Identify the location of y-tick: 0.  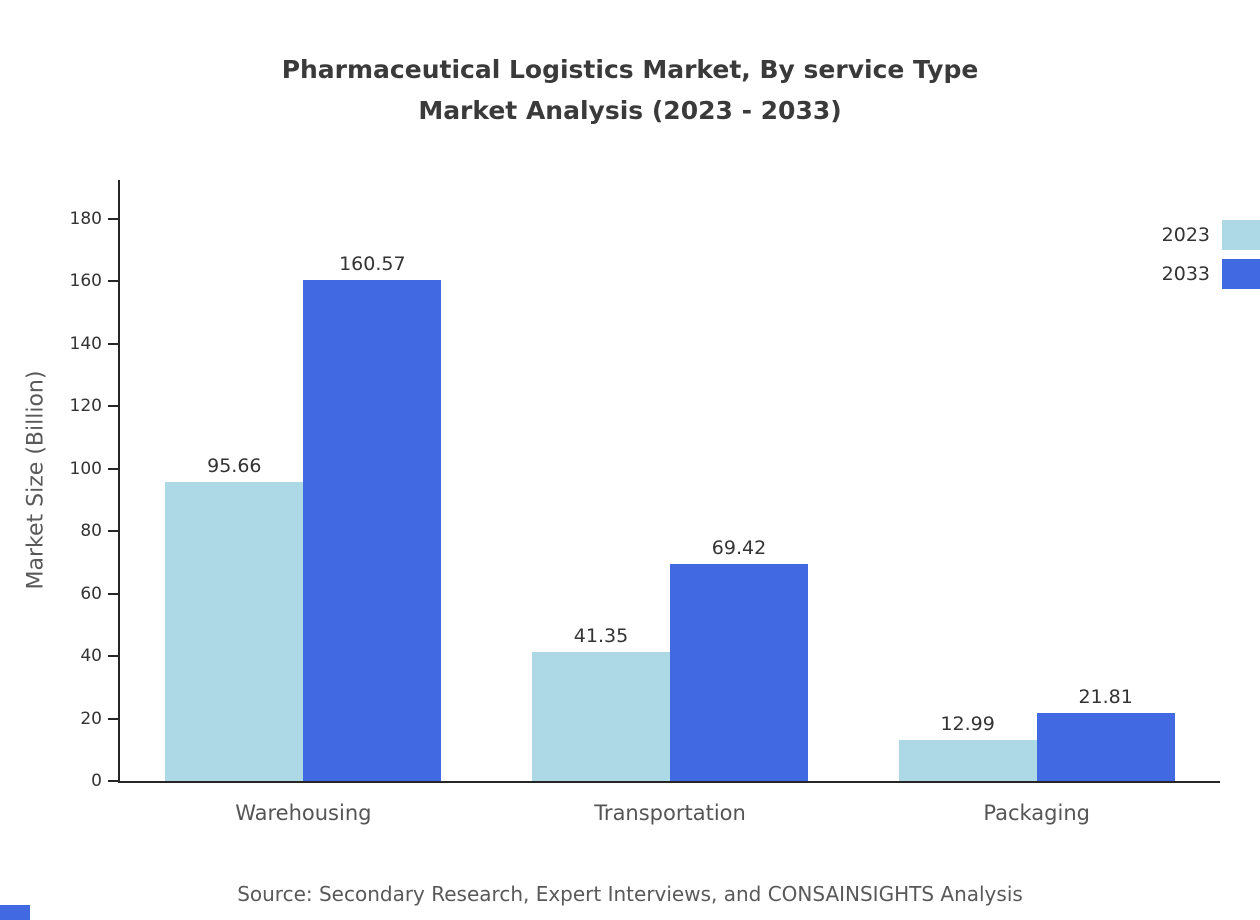
(104, 781).